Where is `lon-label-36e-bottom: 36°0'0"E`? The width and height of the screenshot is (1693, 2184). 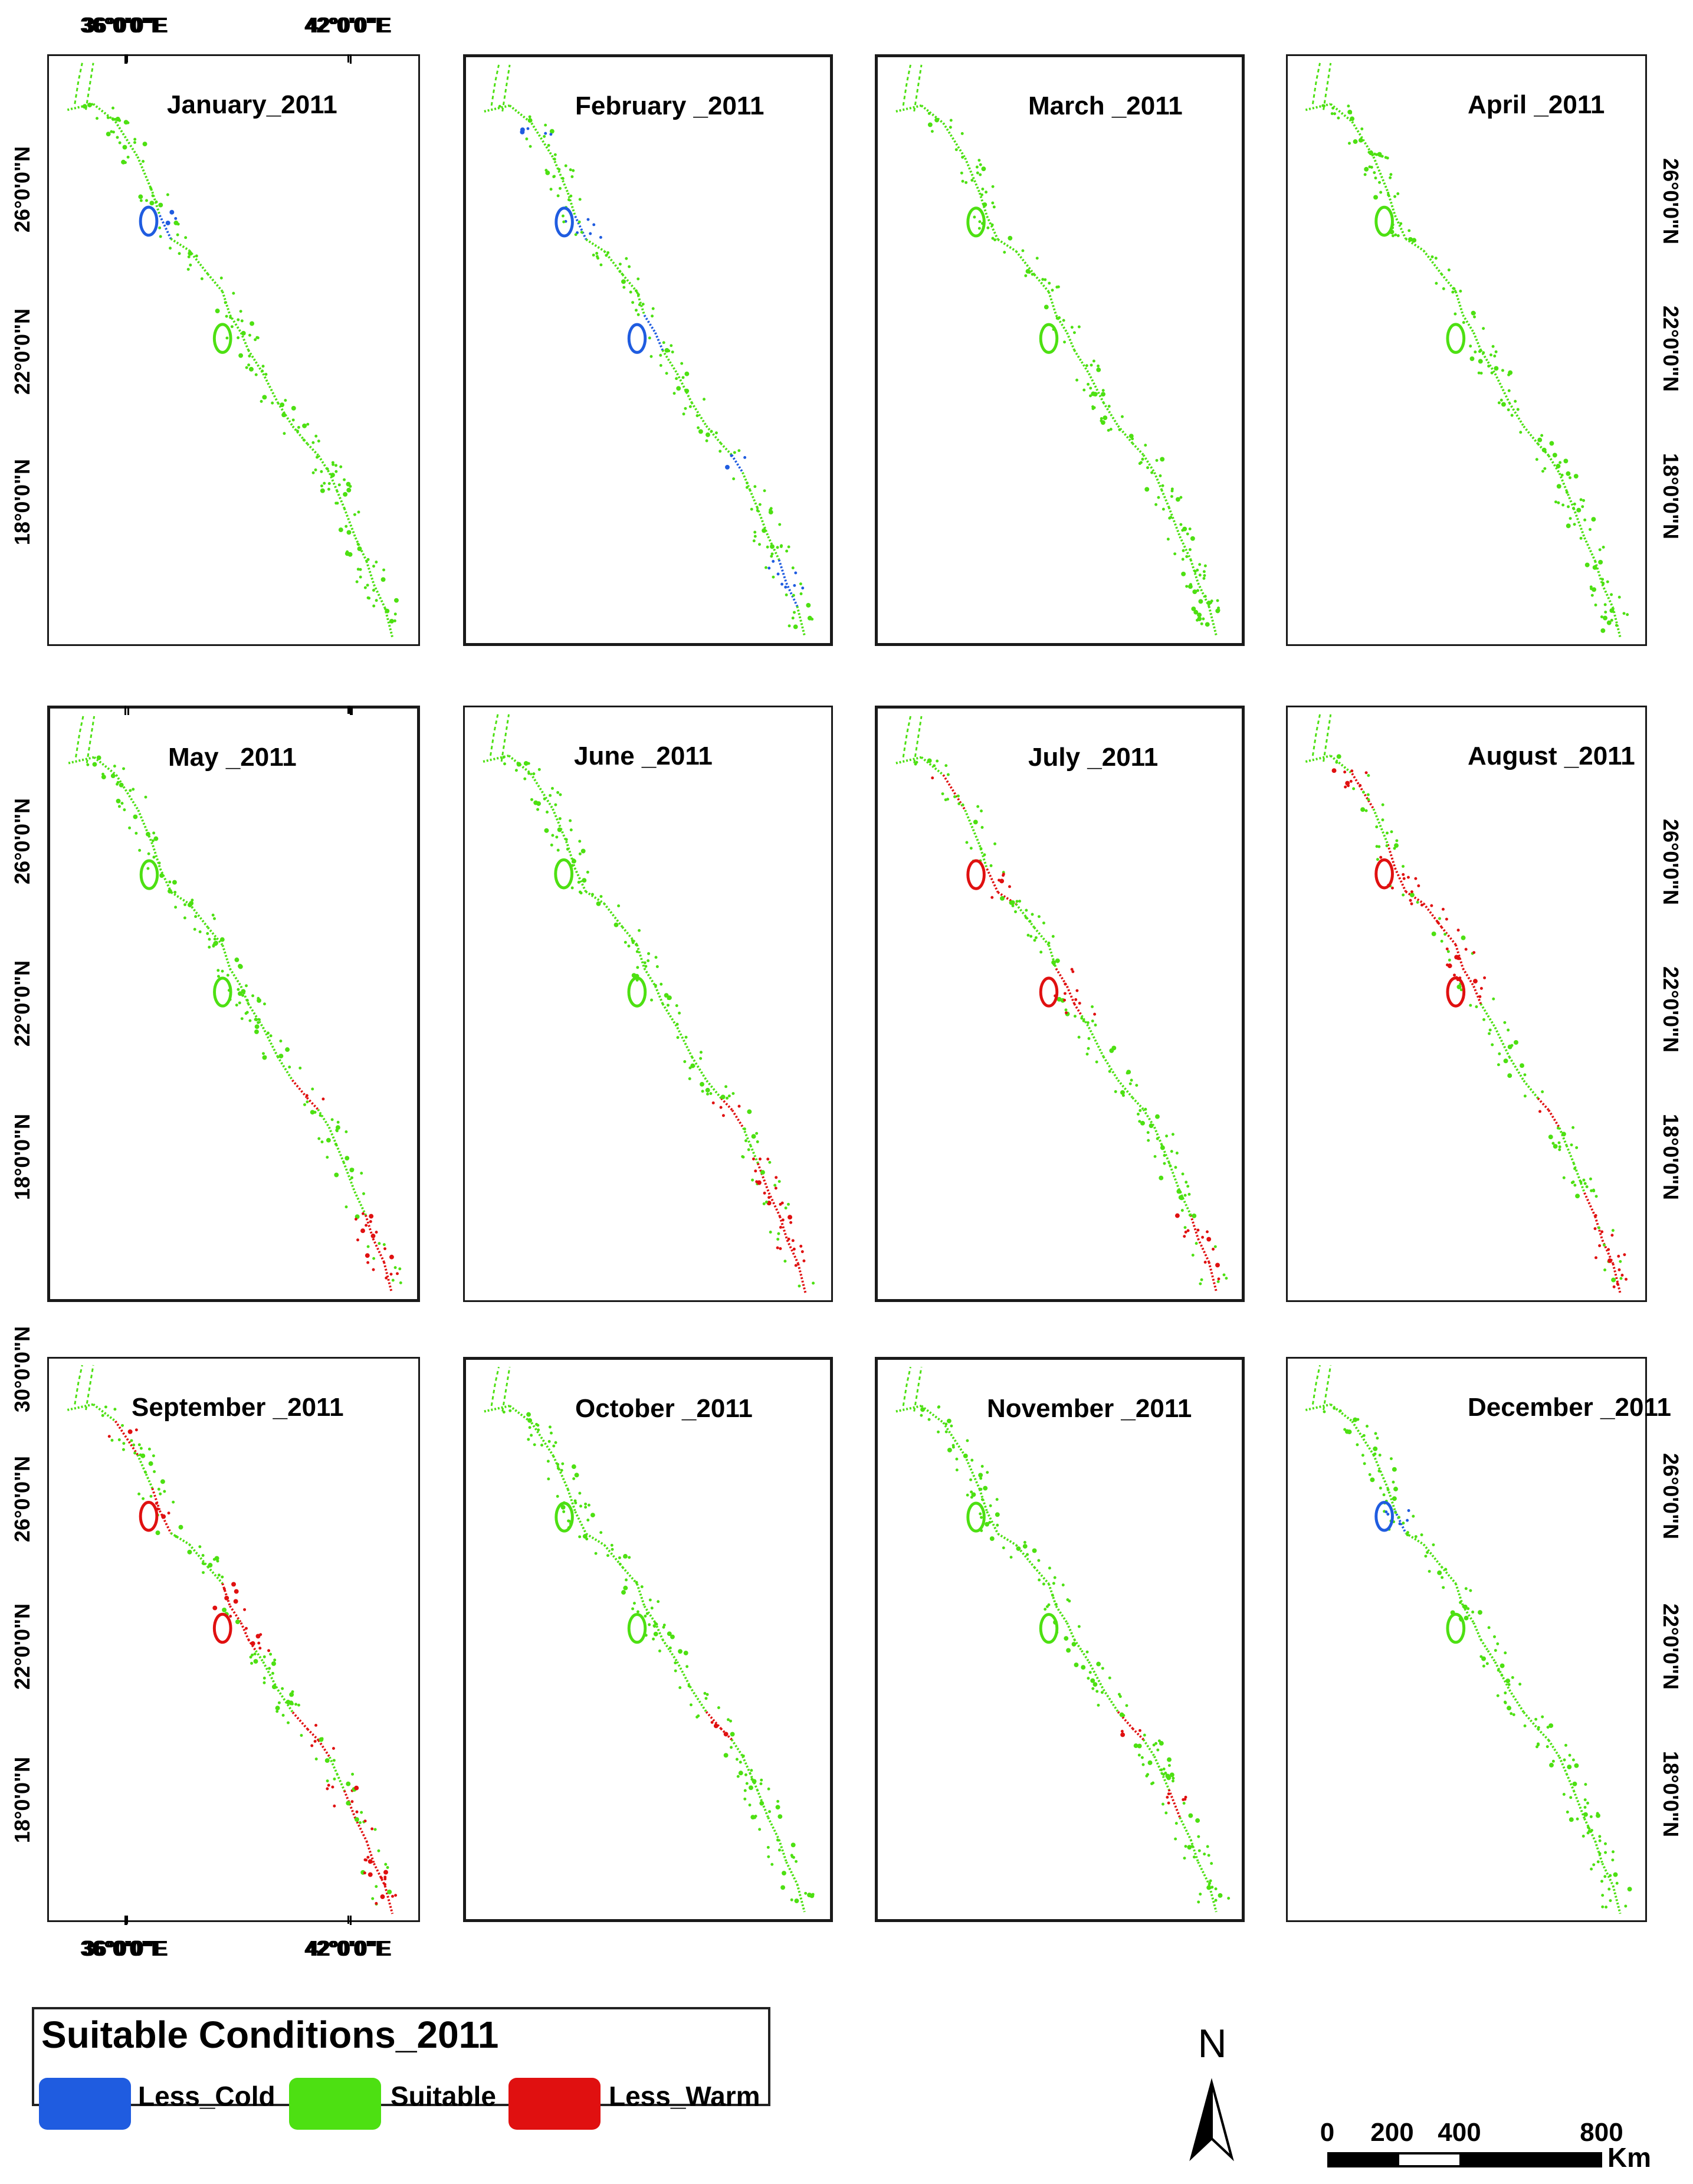 lon-label-36e-bottom: 36°0'0"E is located at coordinates (123, 1948).